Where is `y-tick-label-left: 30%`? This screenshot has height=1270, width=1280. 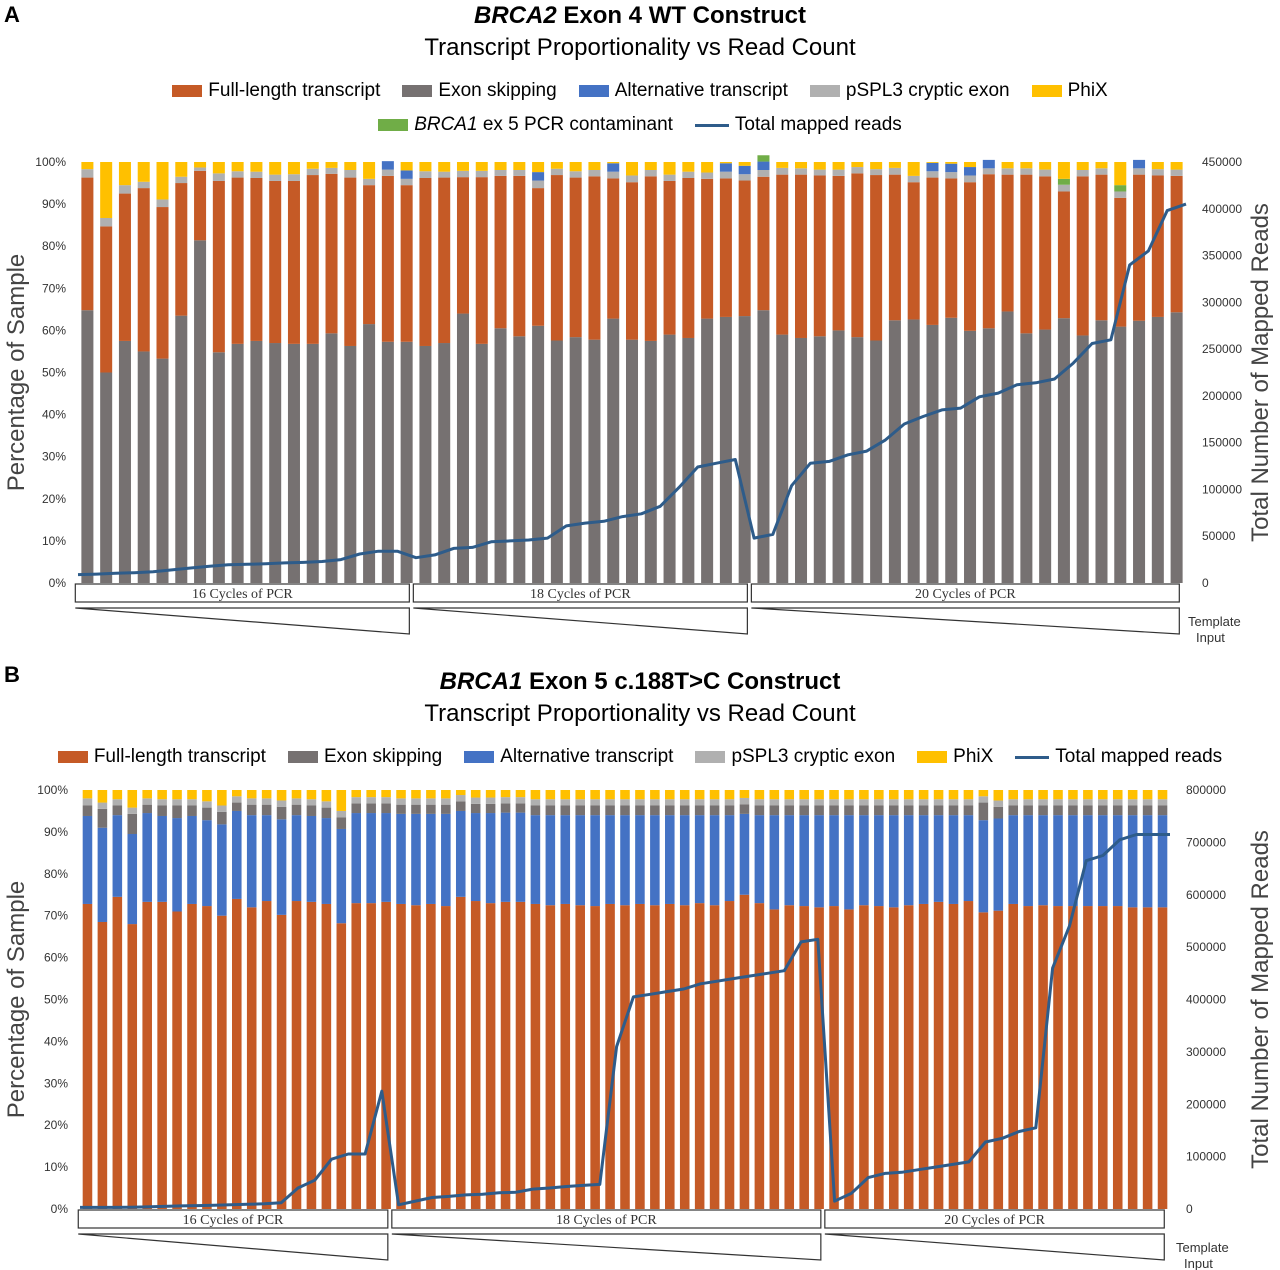 y-tick-label-left: 30% is located at coordinates (56, 1083).